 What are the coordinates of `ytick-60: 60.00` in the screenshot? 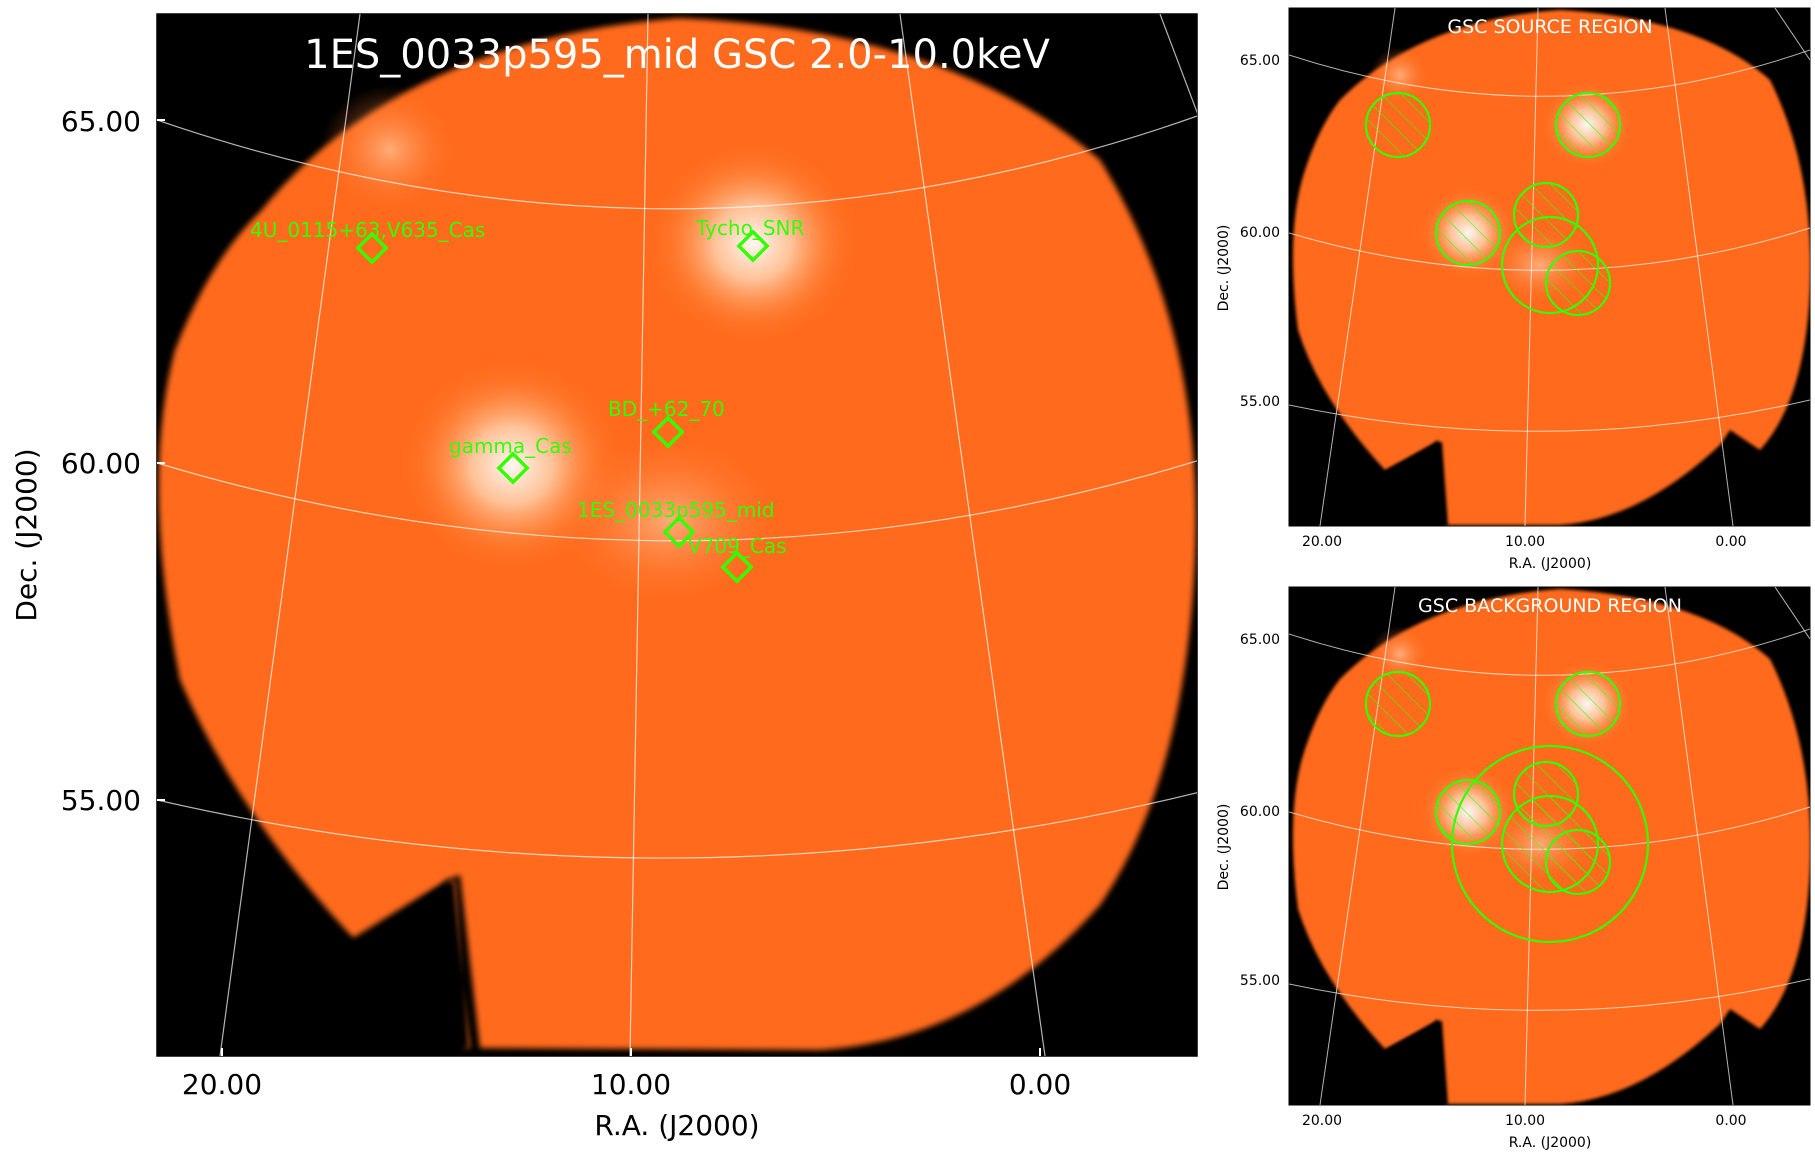 It's located at (101, 463).